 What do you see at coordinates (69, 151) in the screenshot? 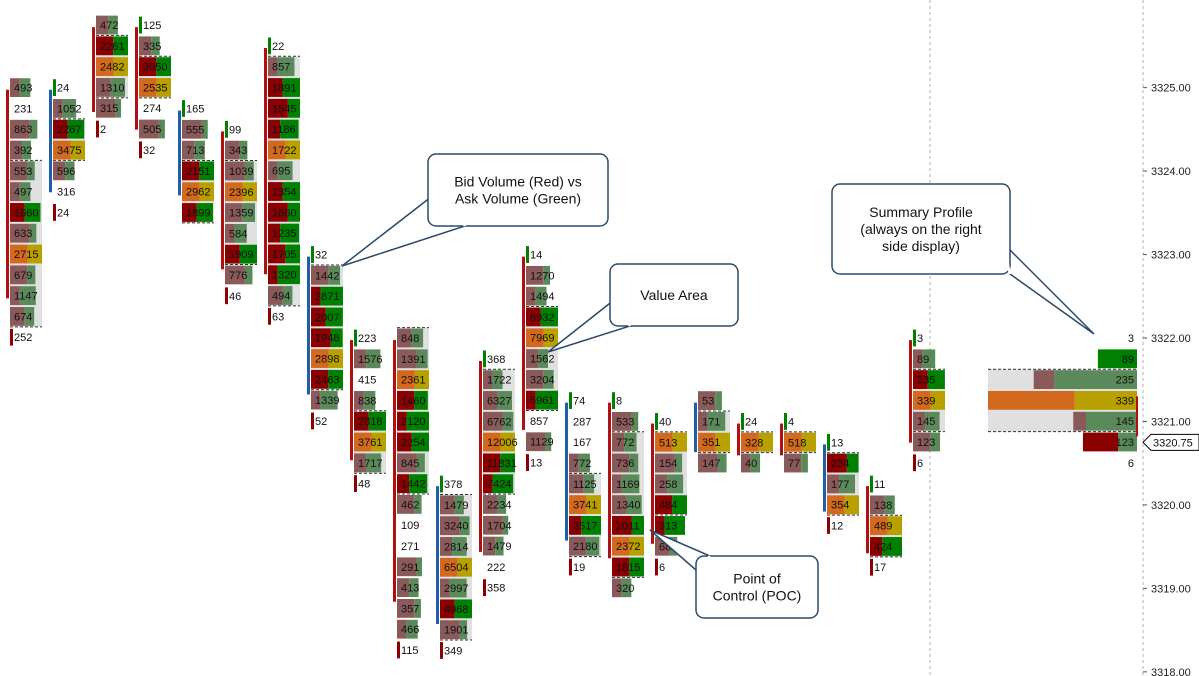
I see `volume-label: 3475` at bounding box center [69, 151].